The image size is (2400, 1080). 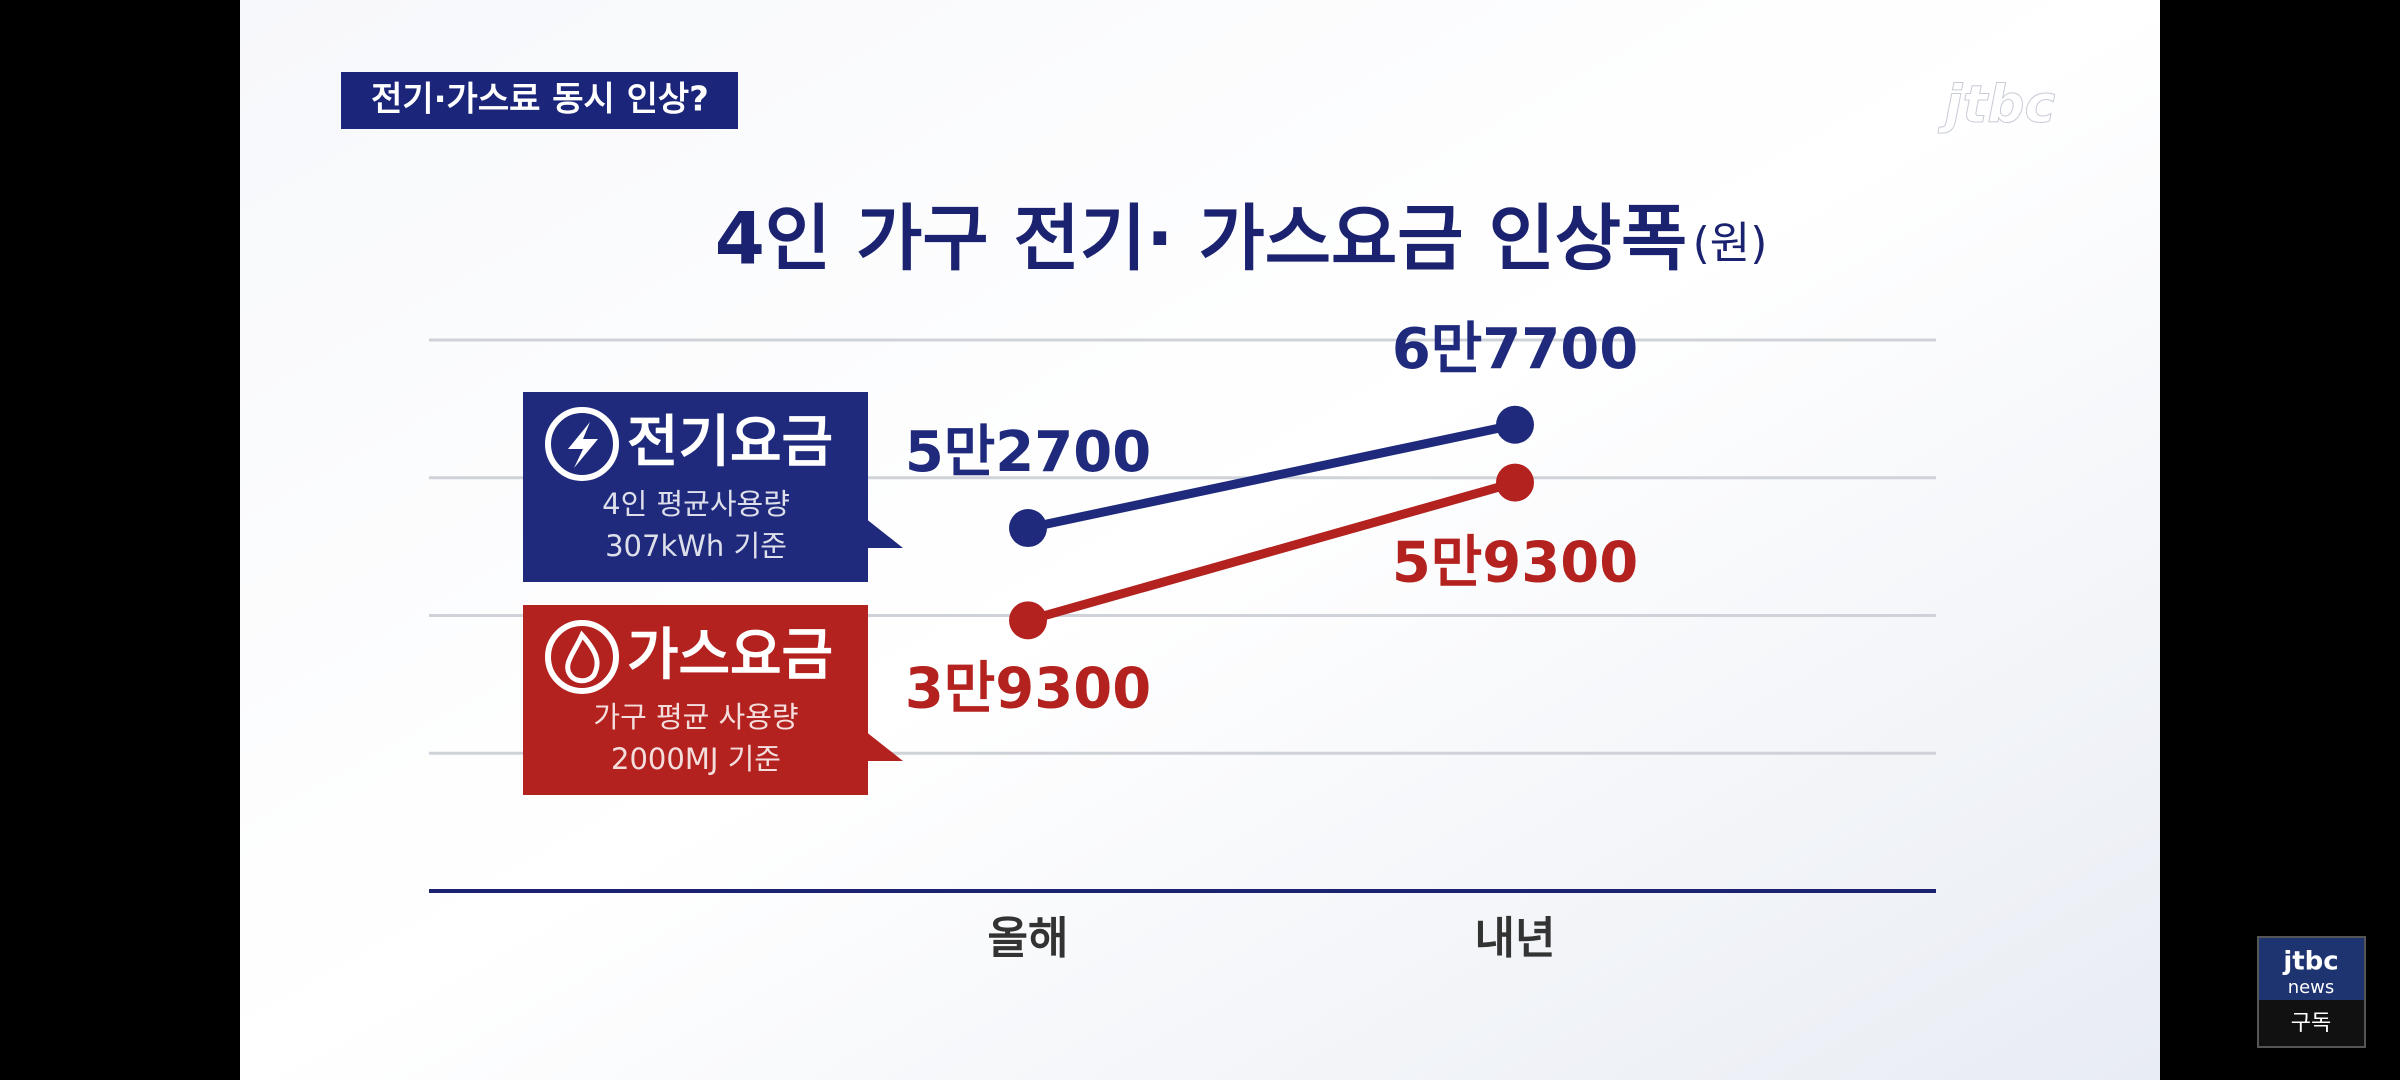 I want to click on value-label: 6만7700, so click(x=1515, y=349).